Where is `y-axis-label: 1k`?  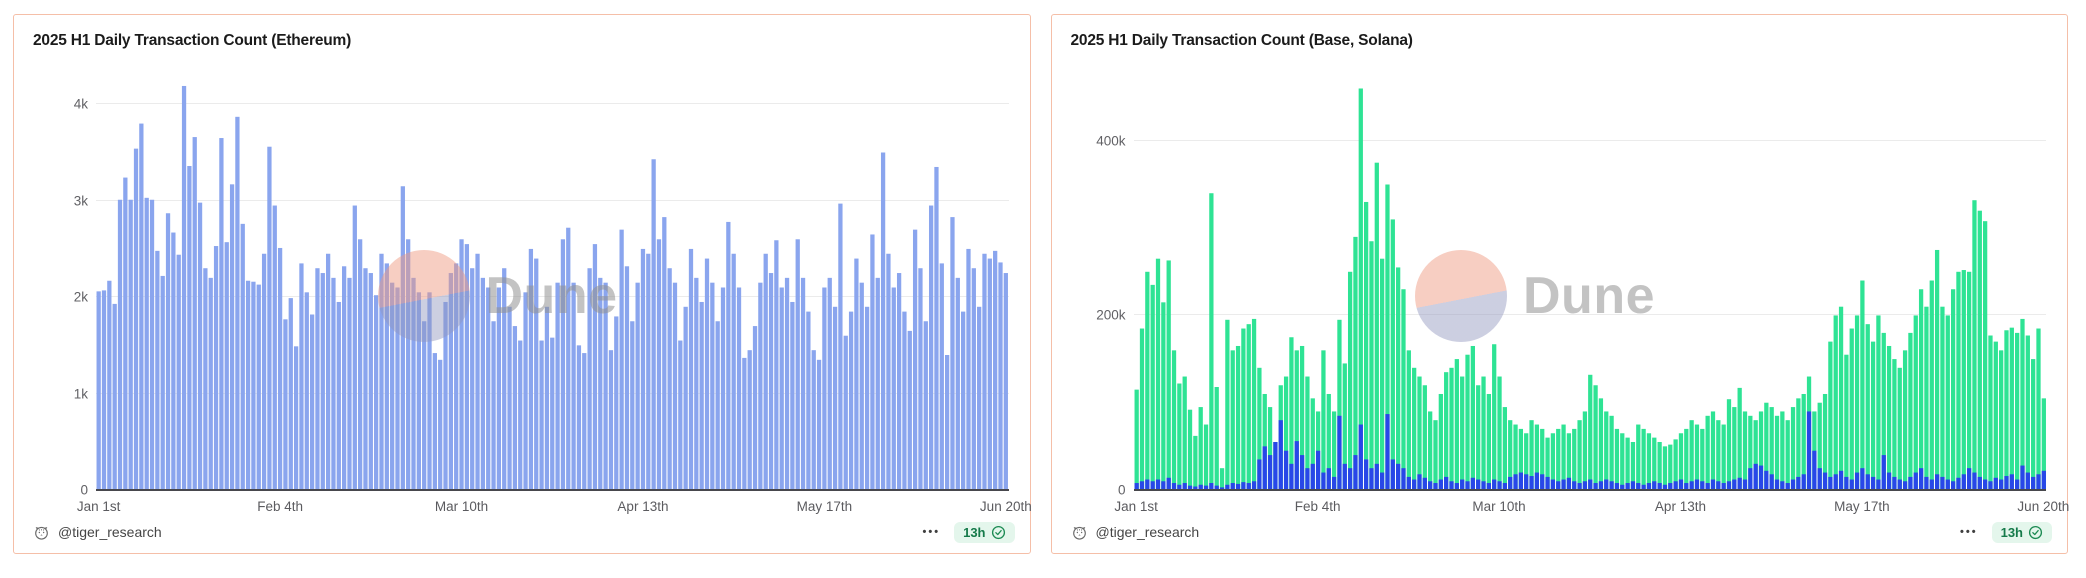
y-axis-label: 1k is located at coordinates (80, 394).